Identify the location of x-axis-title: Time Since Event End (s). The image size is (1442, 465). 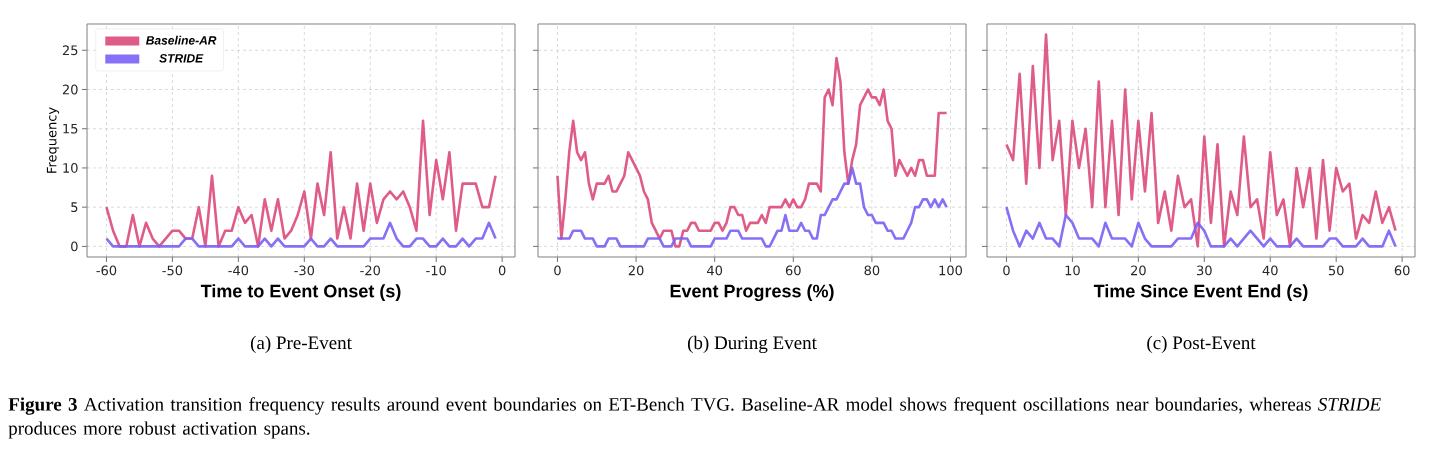
(1200, 292).